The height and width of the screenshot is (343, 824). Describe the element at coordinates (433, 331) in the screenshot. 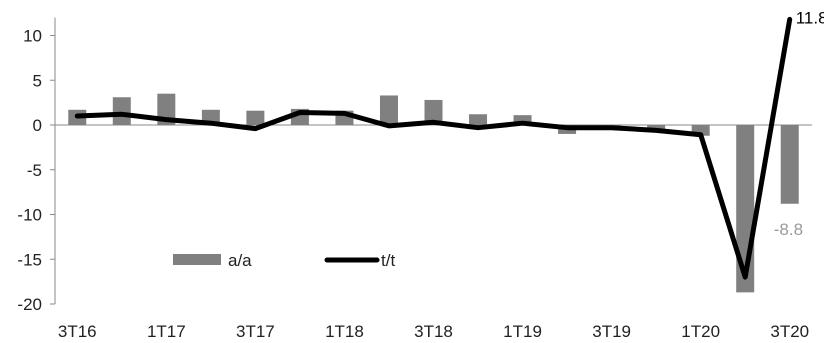

I see `x-tick-label: 3T18` at that location.